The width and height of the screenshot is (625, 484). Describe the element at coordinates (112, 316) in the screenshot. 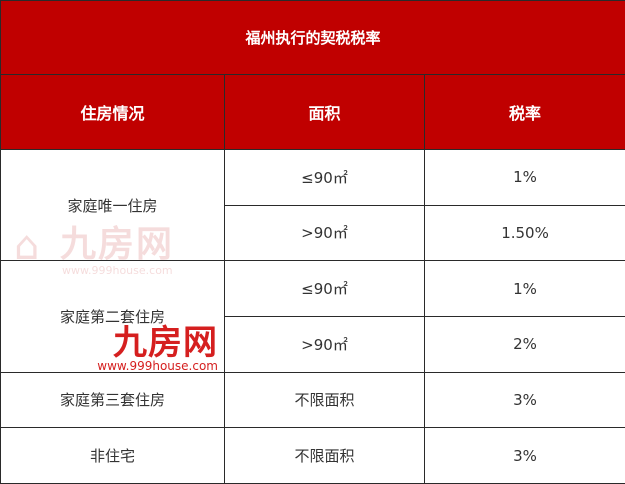

I see `situation-cell: 家庭第二套住房` at that location.